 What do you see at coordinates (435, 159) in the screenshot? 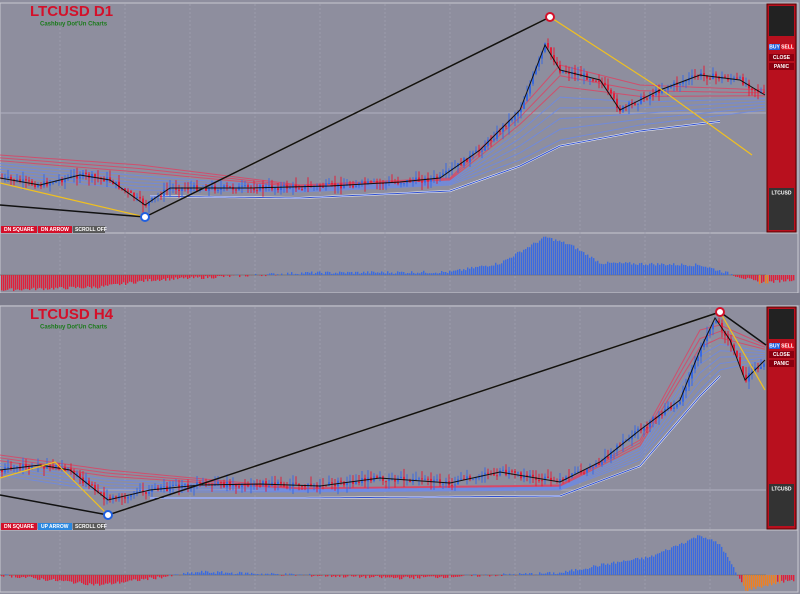
I see `trend-band` at bounding box center [435, 159].